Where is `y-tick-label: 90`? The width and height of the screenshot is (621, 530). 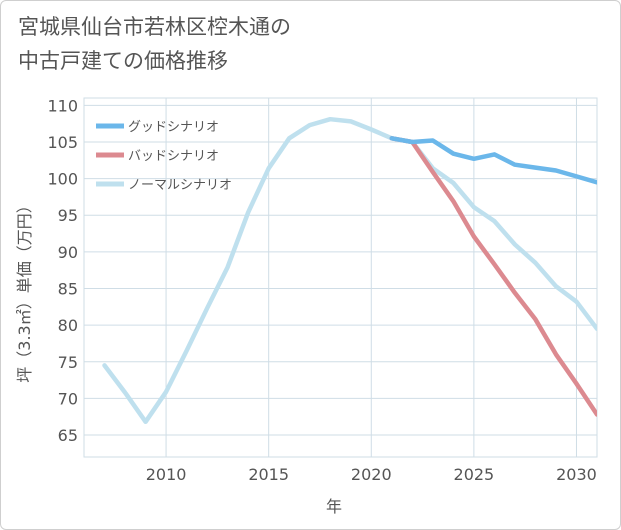
y-tick-label: 90 is located at coordinates (68, 252).